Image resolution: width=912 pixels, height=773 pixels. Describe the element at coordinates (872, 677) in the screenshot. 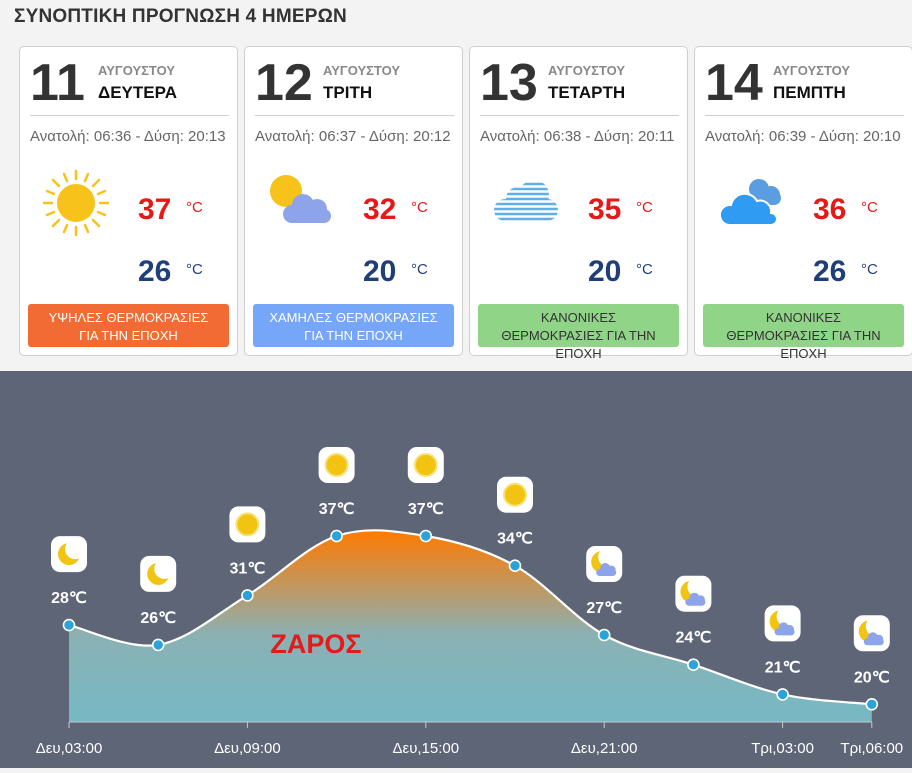

I see `temperature-label: 20℃` at that location.